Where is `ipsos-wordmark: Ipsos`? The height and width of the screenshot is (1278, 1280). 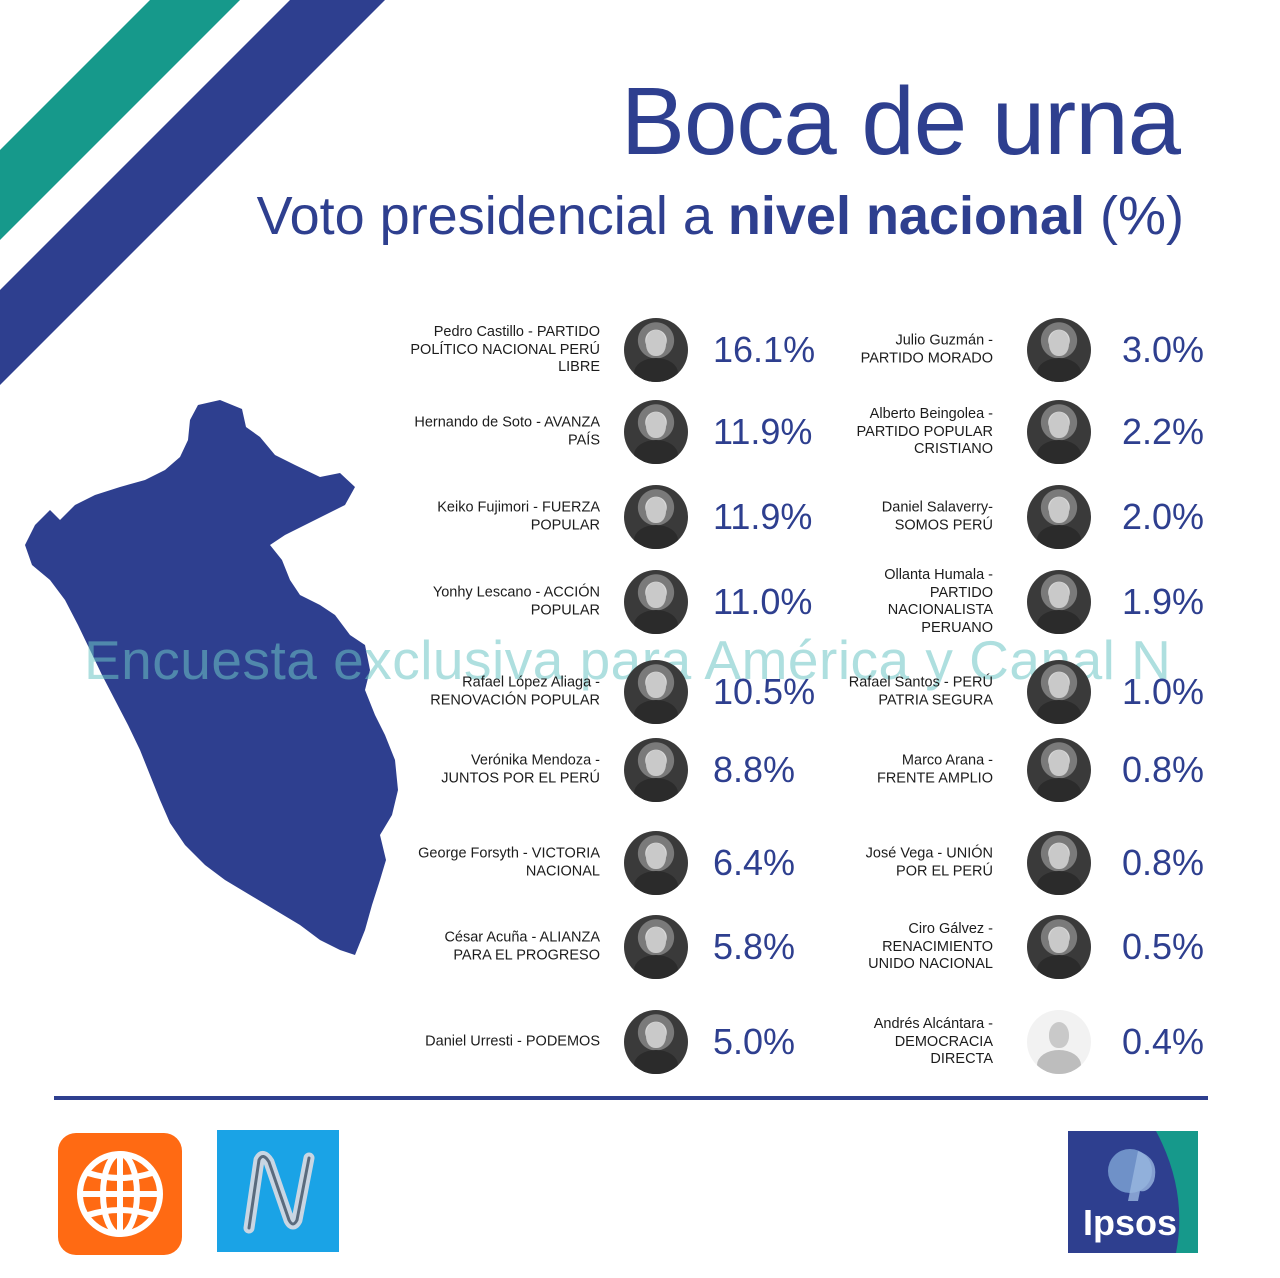
ipsos-wordmark: Ipsos is located at coordinates (1130, 1222).